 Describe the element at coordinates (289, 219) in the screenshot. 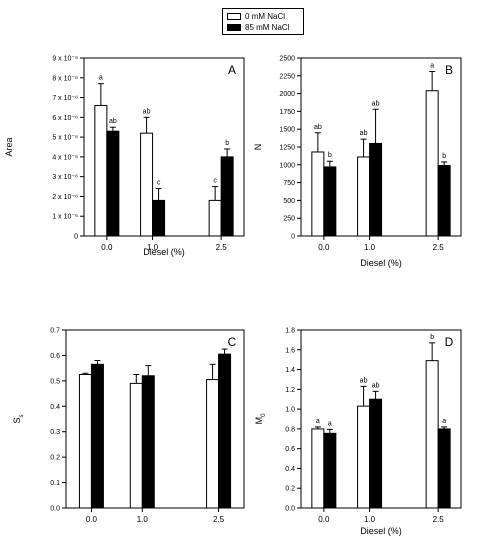

I see `y-tick-label: 250` at that location.